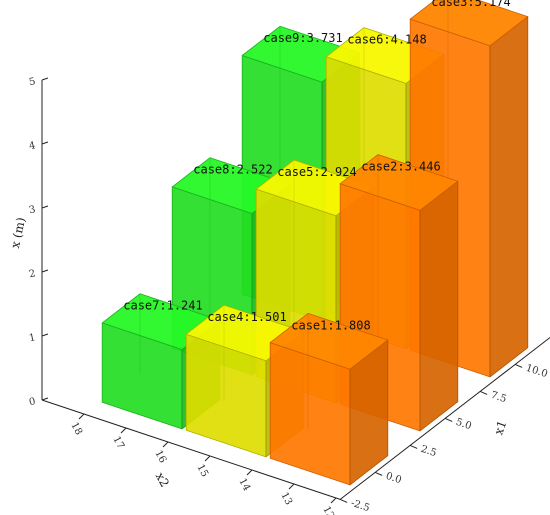 This screenshot has width=550, height=515. Describe the element at coordinates (191, 449) in the screenshot. I see `x2-axis-line` at that location.